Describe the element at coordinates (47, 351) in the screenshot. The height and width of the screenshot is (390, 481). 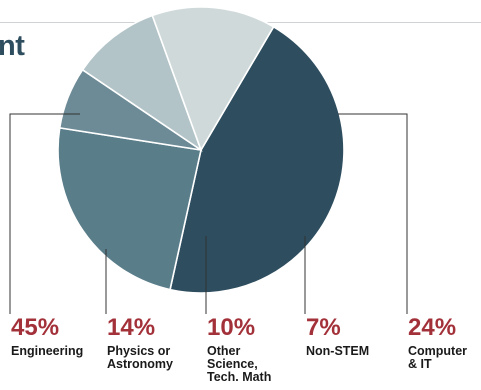
I see `category-label-engineering: Engineering` at that location.